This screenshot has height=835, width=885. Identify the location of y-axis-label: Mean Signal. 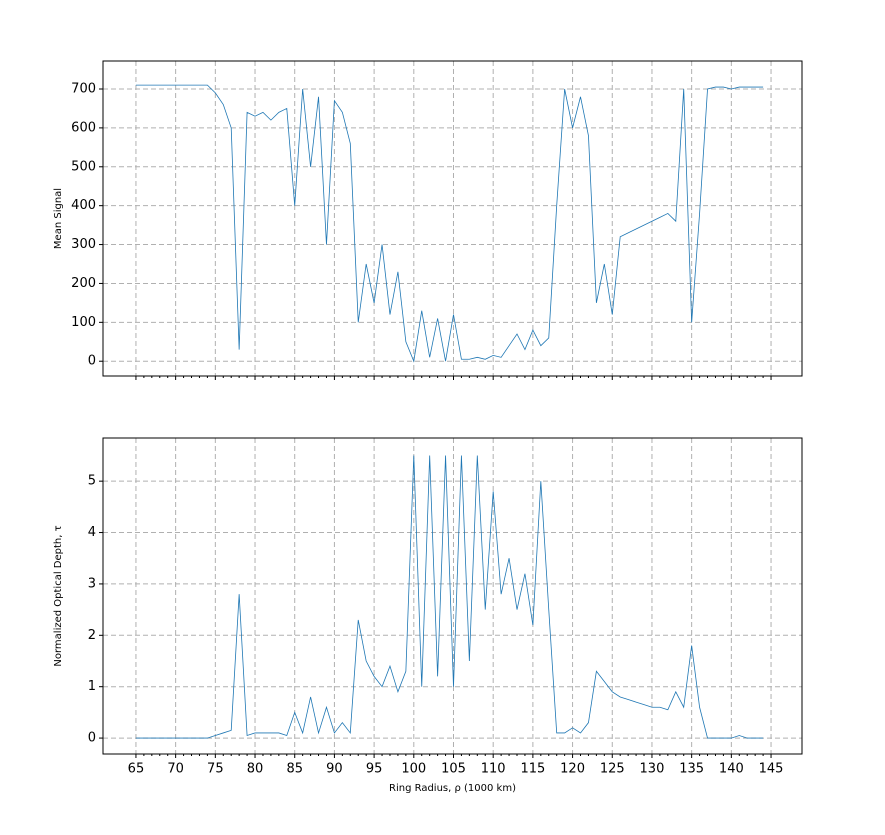
(58, 218).